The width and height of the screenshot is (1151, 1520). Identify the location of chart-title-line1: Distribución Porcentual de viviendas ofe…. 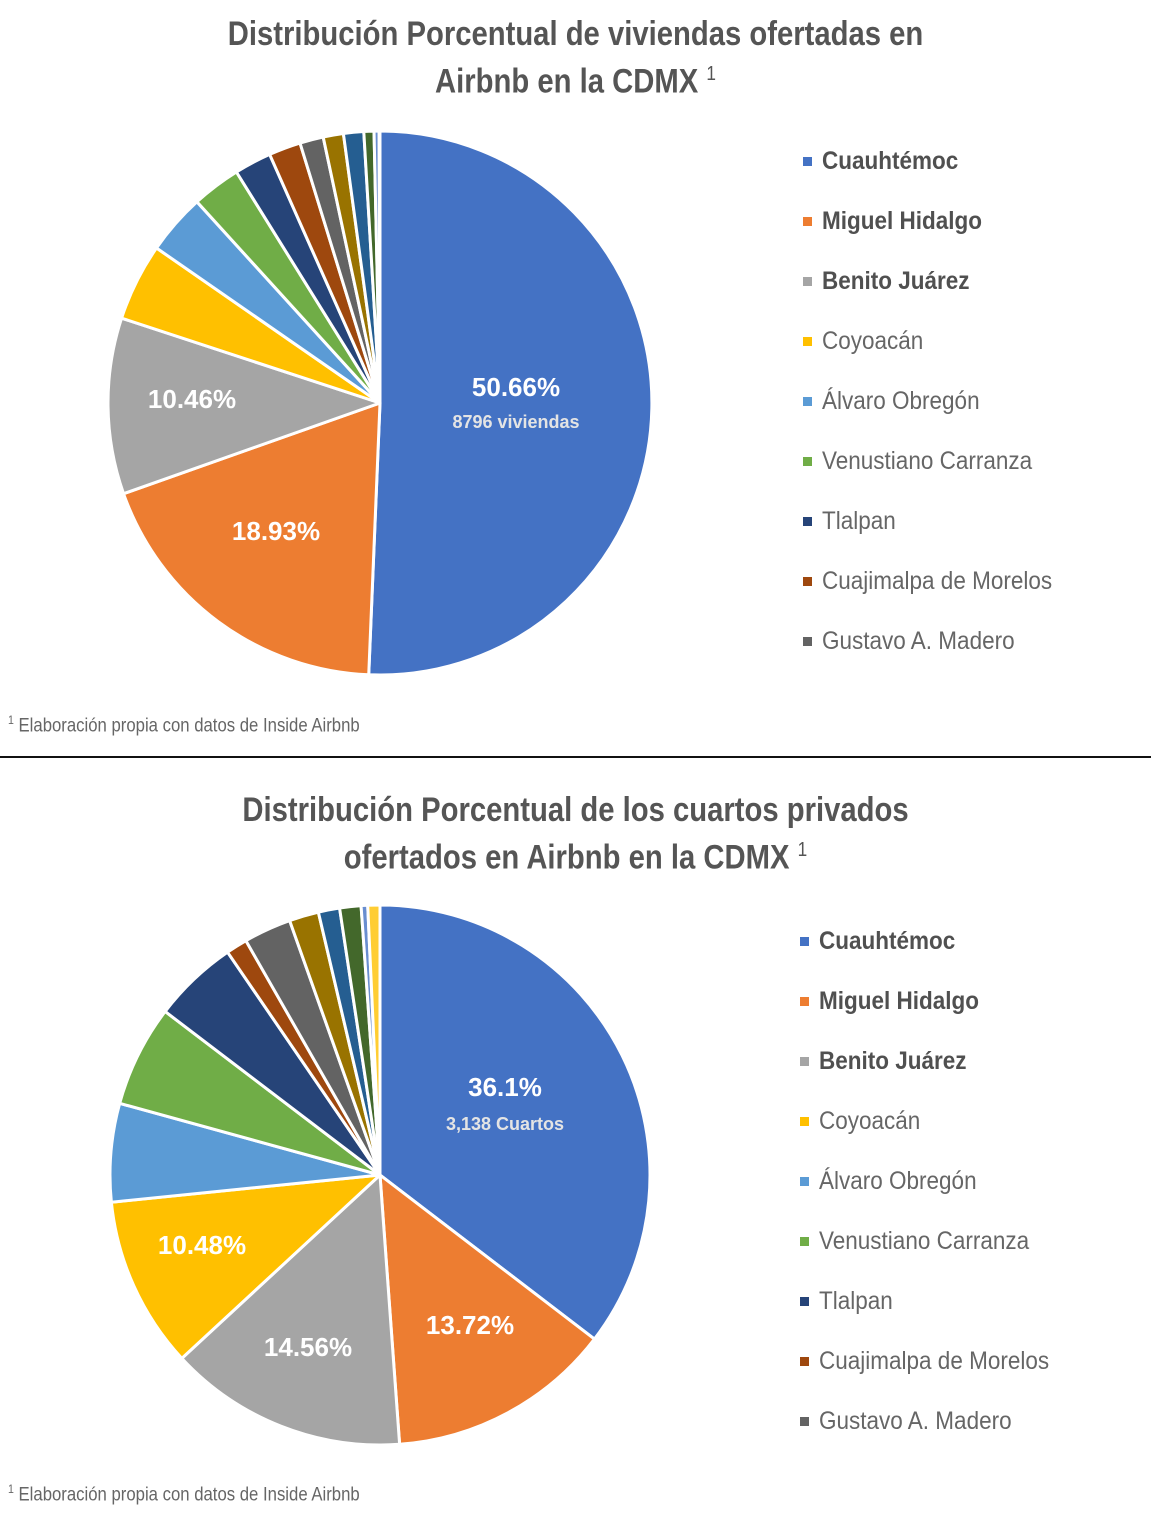
(575, 34).